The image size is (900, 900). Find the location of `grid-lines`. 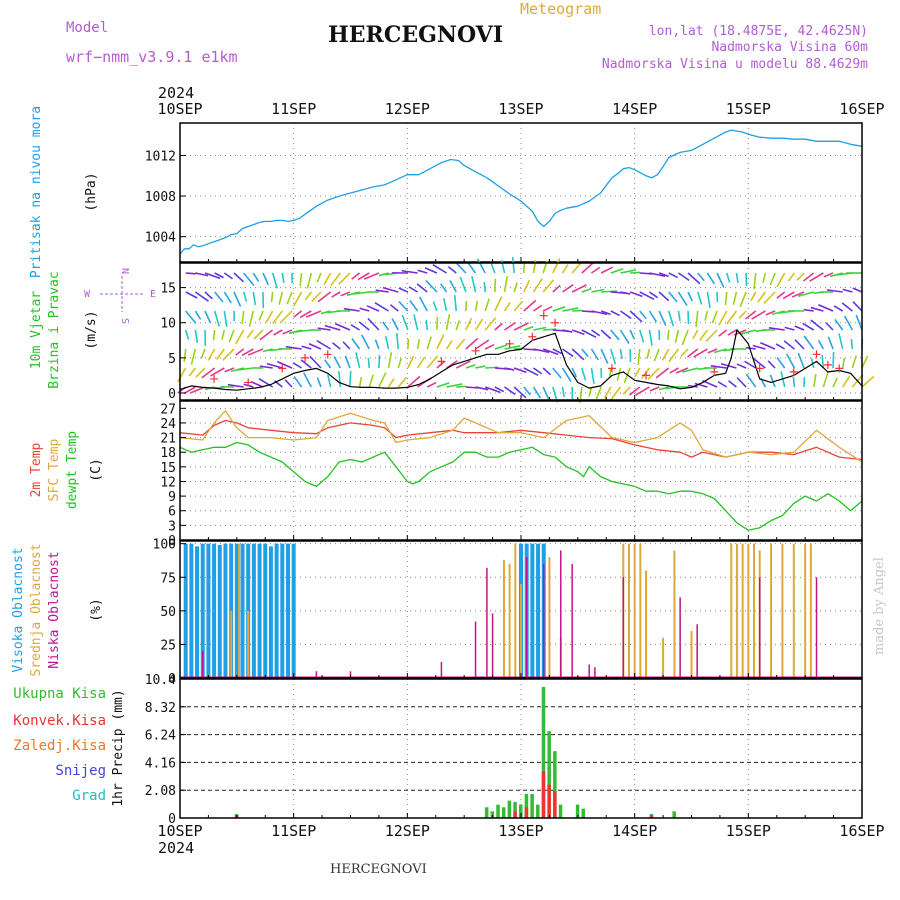

grid-lines is located at coordinates (521, 192).